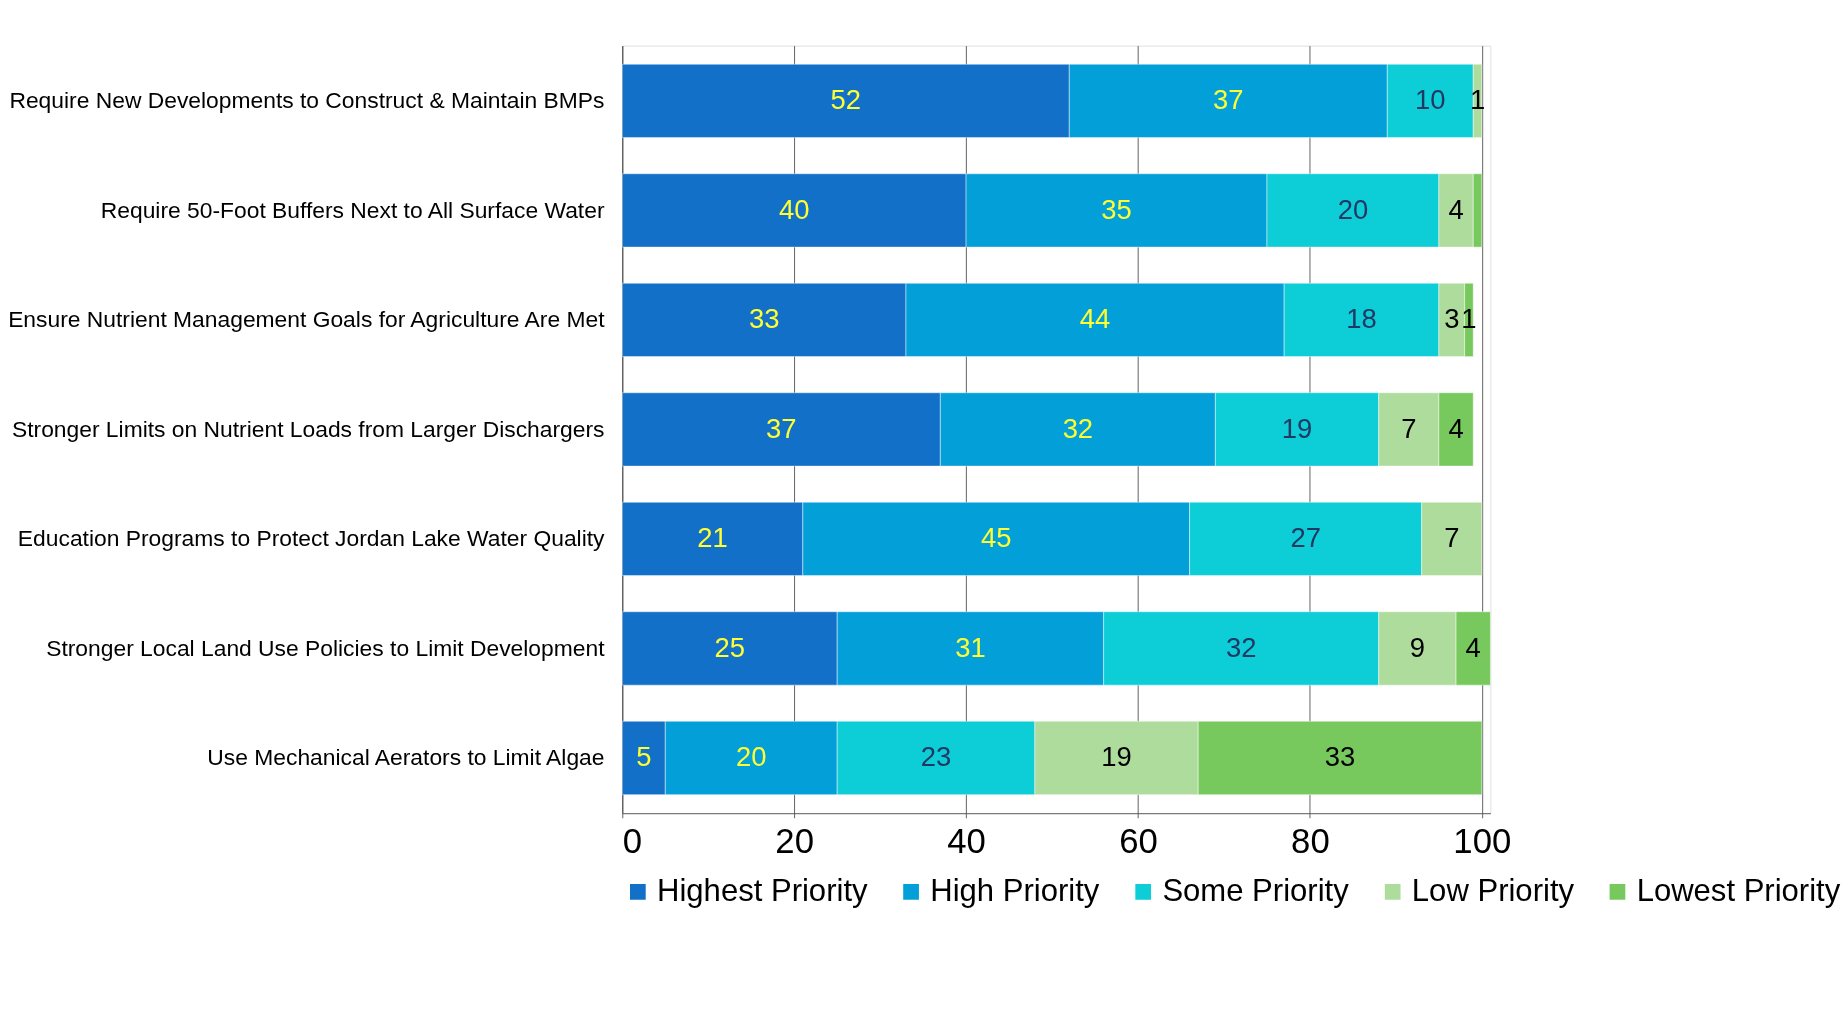  Describe the element at coordinates (1310, 840) in the screenshot. I see `x-tick-label: 80` at that location.